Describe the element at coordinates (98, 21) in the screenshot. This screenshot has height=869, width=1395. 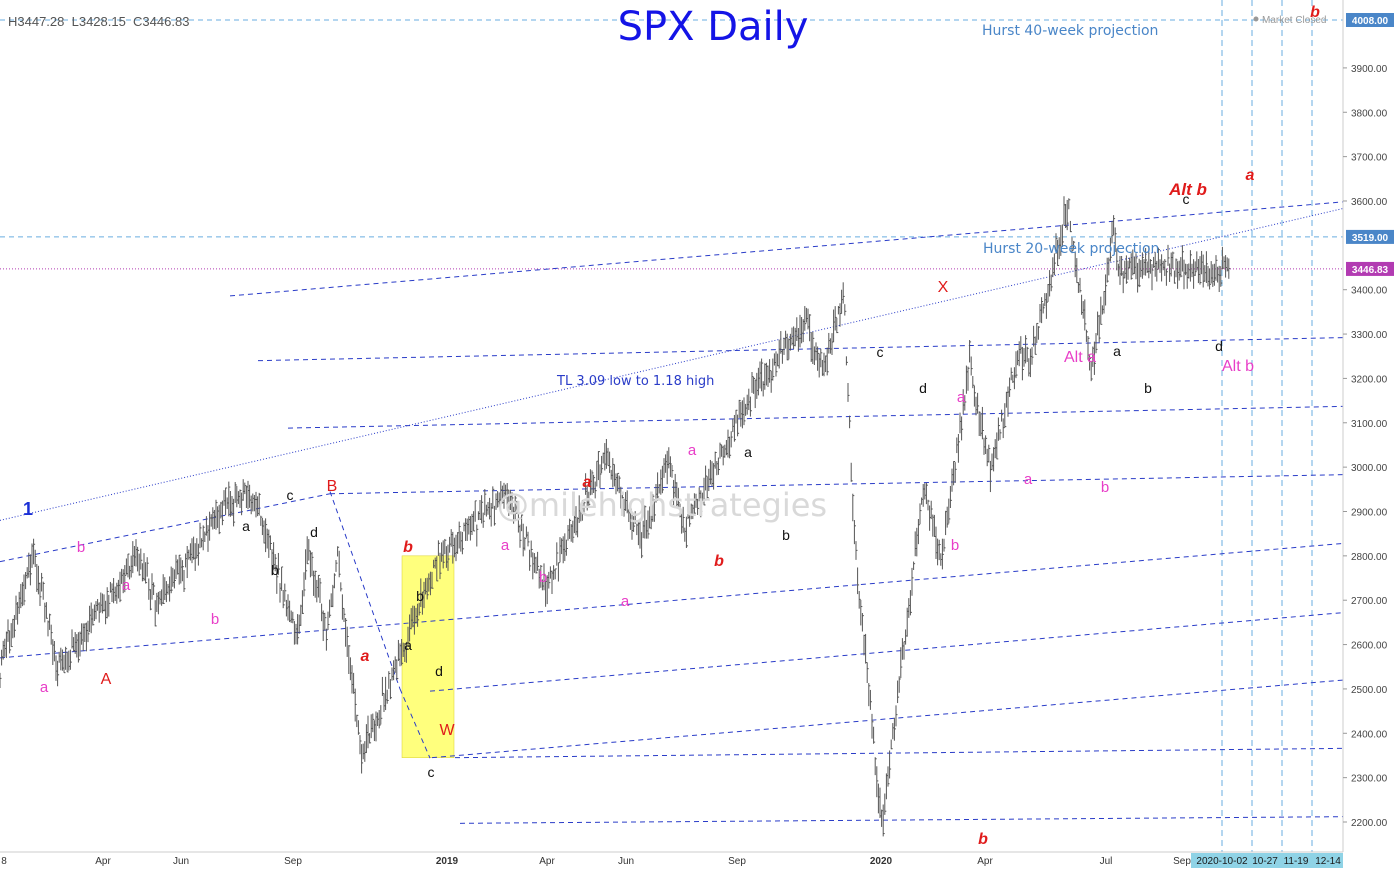
I see `ohlc-readout: H3447.28 L3428.15 C3446.83` at that location.